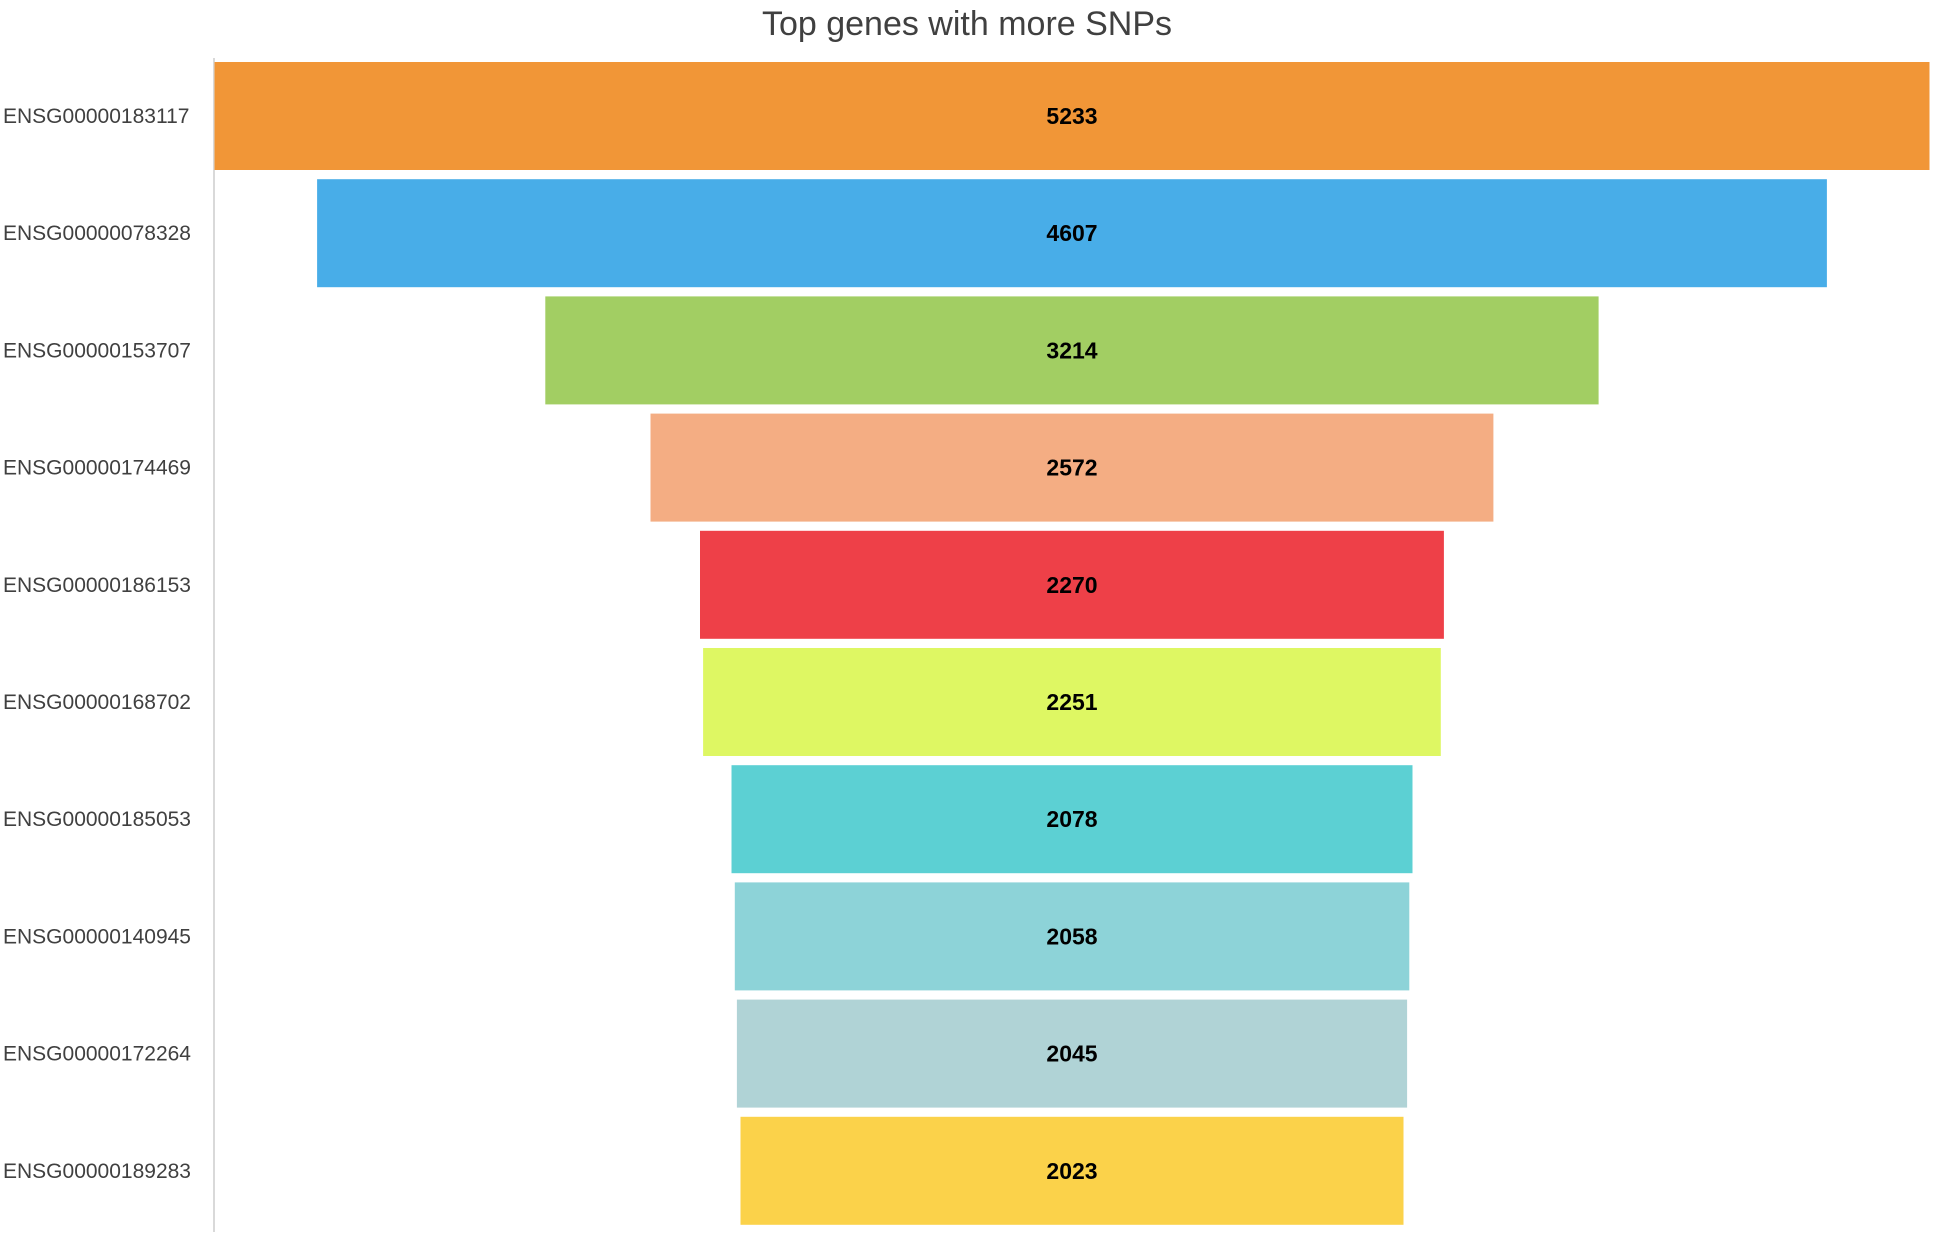 Image resolution: width=1934 pixels, height=1240 pixels. I want to click on data-label: 2045, so click(1071, 1054).